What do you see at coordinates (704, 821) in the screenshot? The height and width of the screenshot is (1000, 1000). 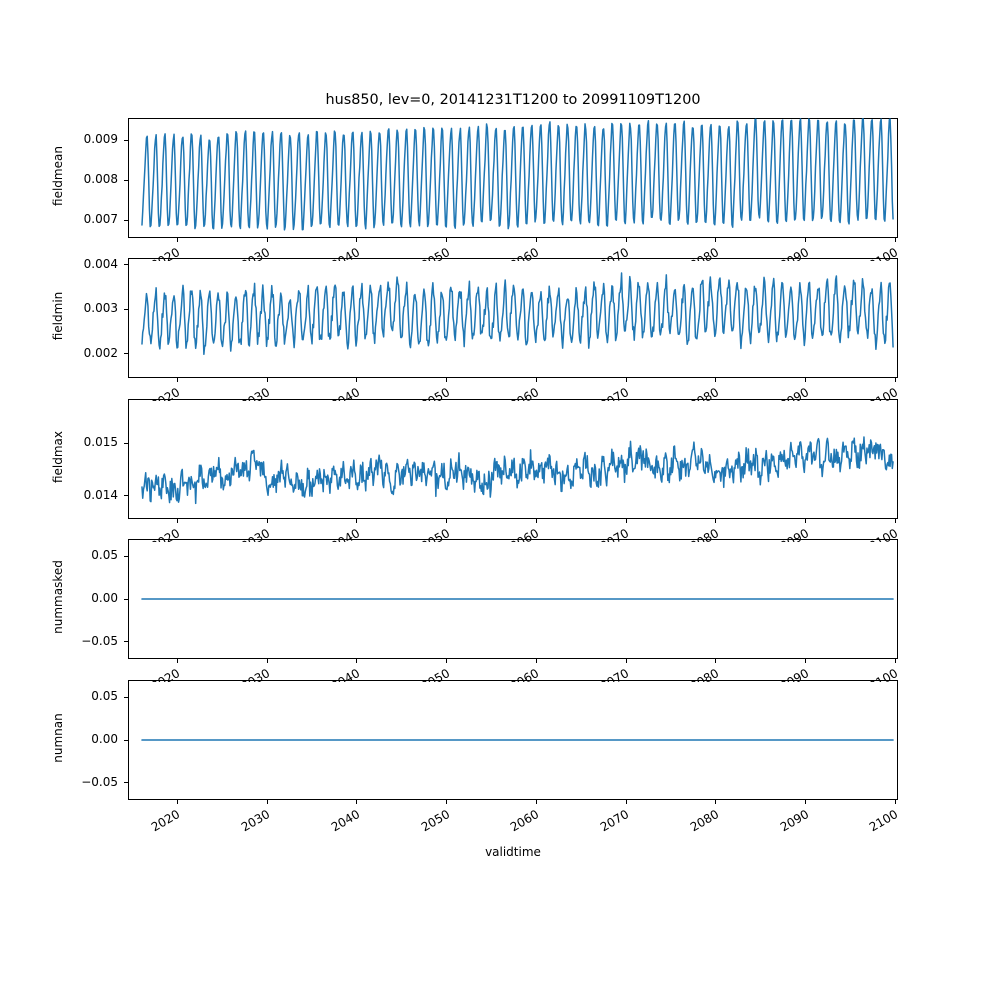 I see `x-tick-label: 2080` at bounding box center [704, 821].